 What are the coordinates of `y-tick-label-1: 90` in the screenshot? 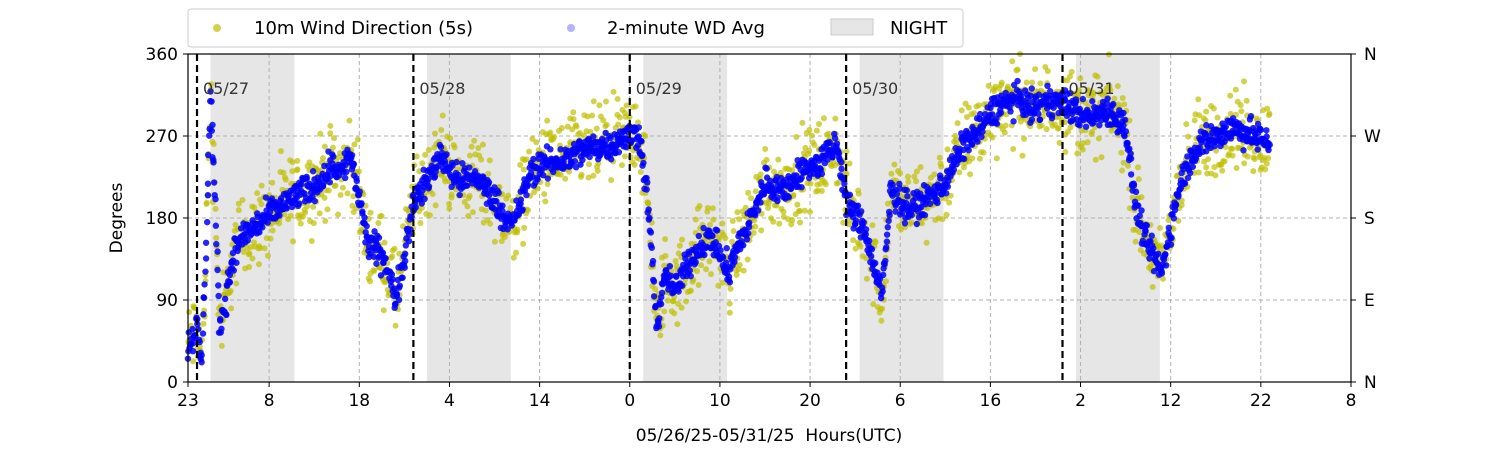 It's located at (167, 301).